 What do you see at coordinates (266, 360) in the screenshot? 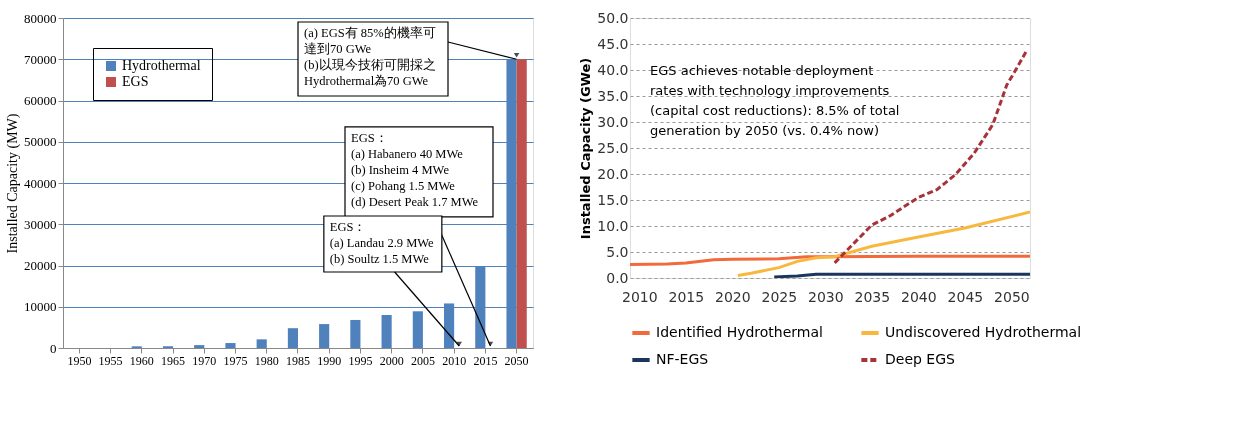
I see `x-tick-label: 1980` at bounding box center [266, 360].